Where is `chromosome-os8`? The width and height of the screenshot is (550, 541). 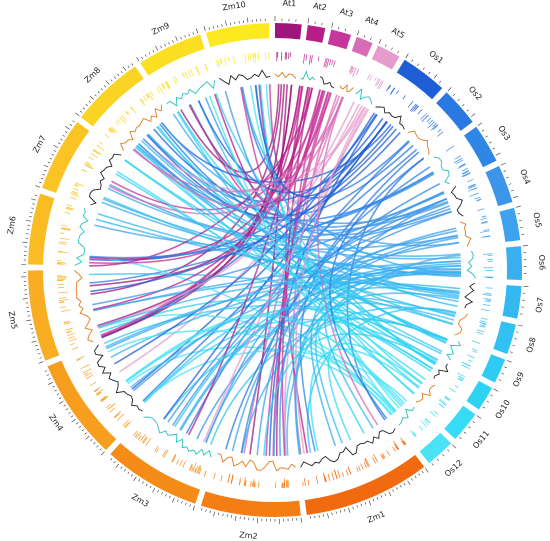 chromosome-os8 is located at coordinates (504, 338).